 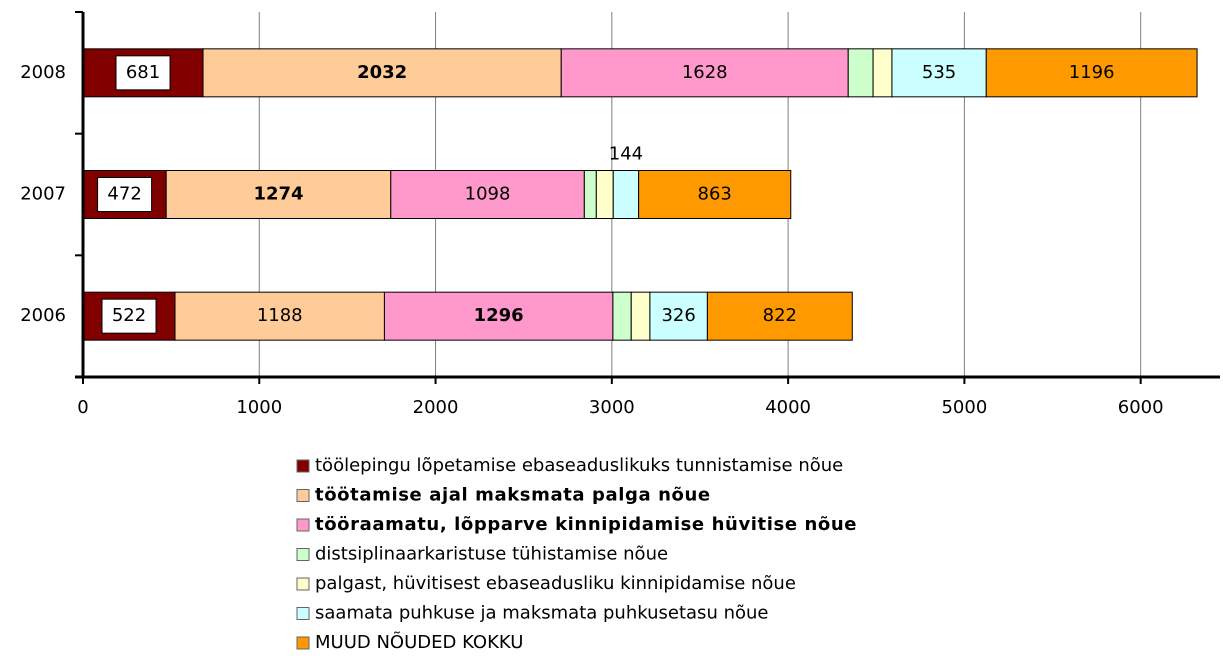 I want to click on value-label: 1296, so click(x=499, y=315).